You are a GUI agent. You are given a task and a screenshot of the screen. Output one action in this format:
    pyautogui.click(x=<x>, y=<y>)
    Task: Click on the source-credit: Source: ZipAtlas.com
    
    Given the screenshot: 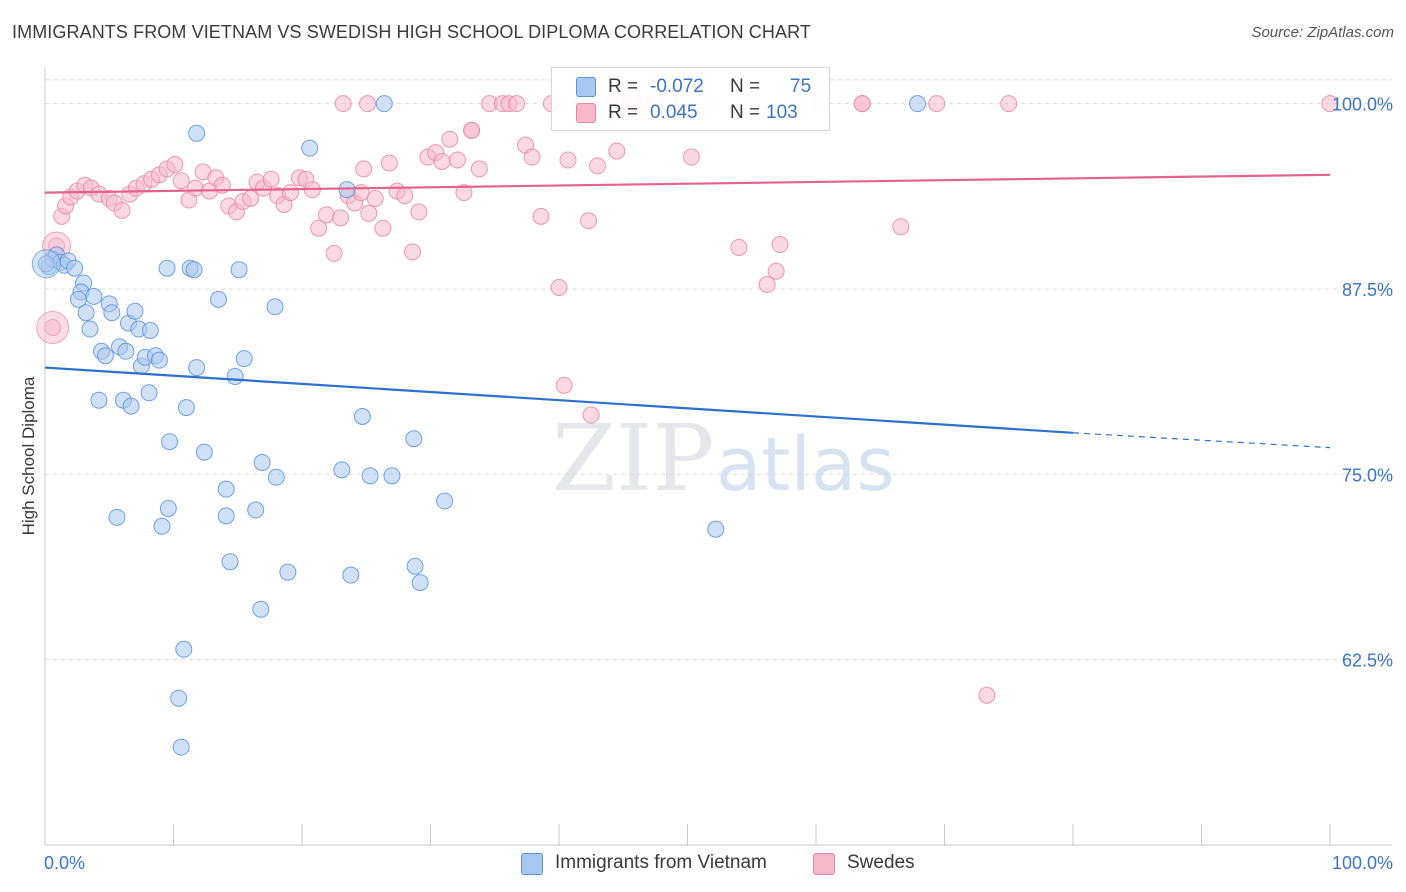 What is the action you would take?
    pyautogui.click(x=1322, y=32)
    